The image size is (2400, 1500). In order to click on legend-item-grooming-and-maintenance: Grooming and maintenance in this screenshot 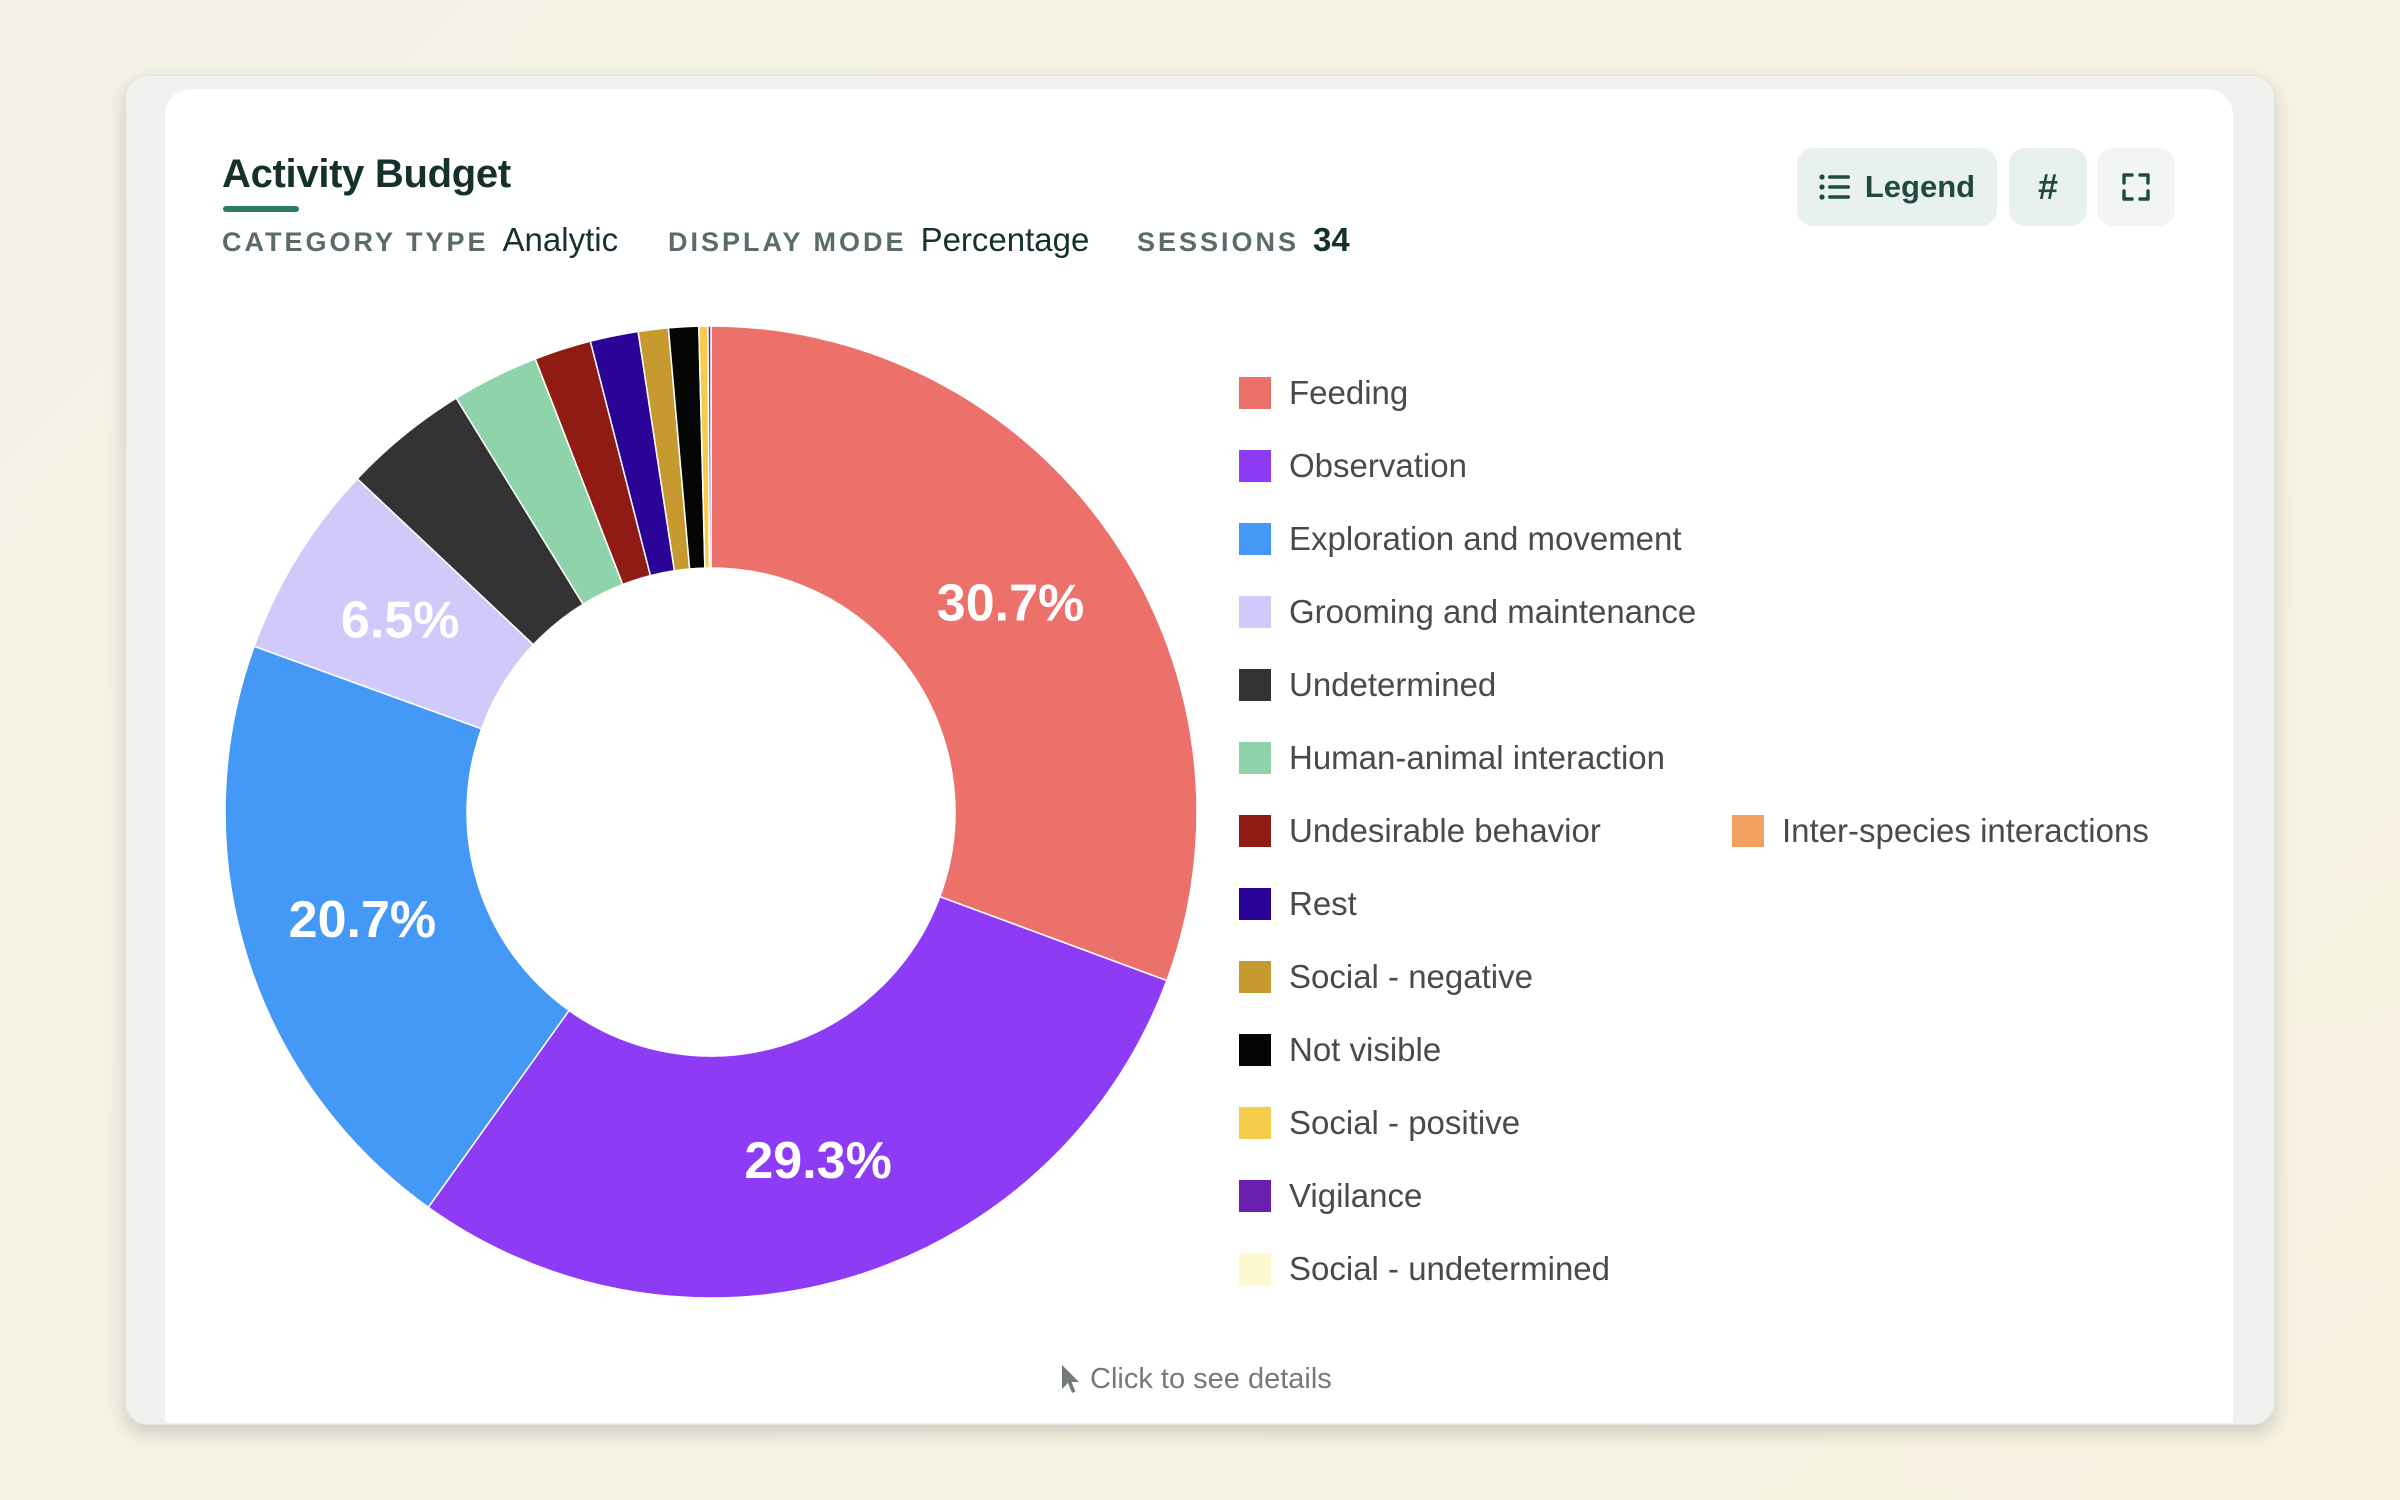, I will do `click(1467, 612)`.